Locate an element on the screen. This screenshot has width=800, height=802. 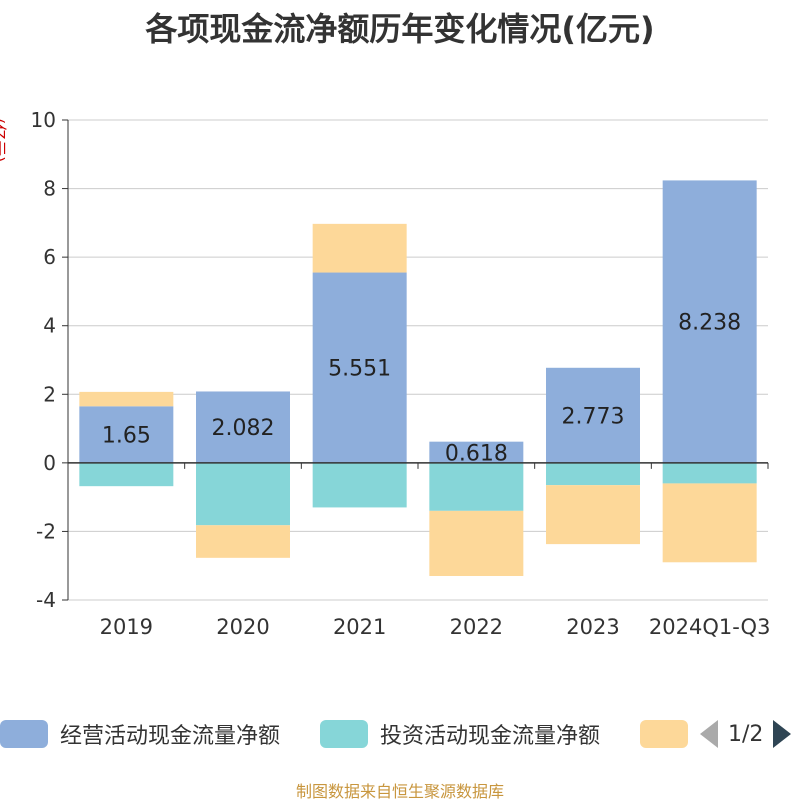
prev-page-icon is located at coordinates (709, 734).